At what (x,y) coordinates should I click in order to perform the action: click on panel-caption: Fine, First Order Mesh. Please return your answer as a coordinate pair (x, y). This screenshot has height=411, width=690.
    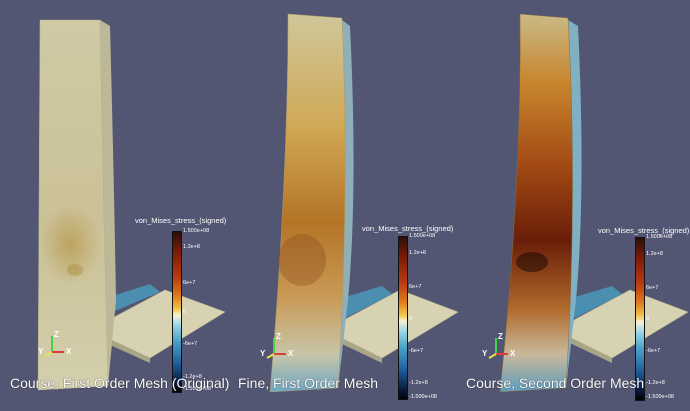
    Looking at the image, I should click on (308, 383).